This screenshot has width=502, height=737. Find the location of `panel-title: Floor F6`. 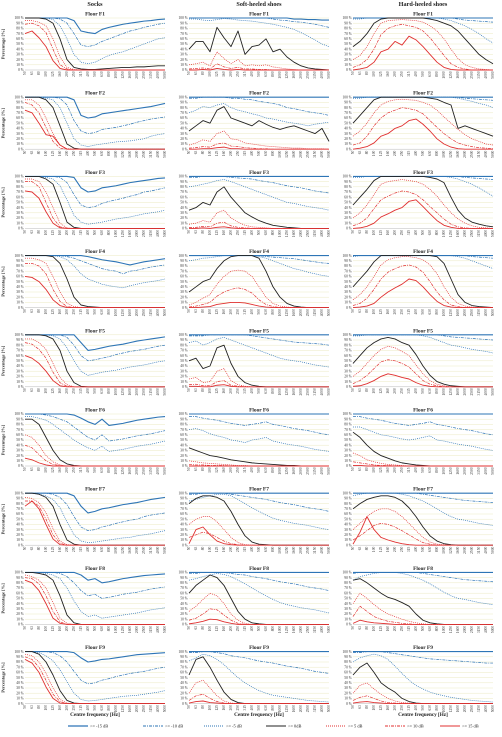

panel-title: Floor F6 is located at coordinates (423, 411).